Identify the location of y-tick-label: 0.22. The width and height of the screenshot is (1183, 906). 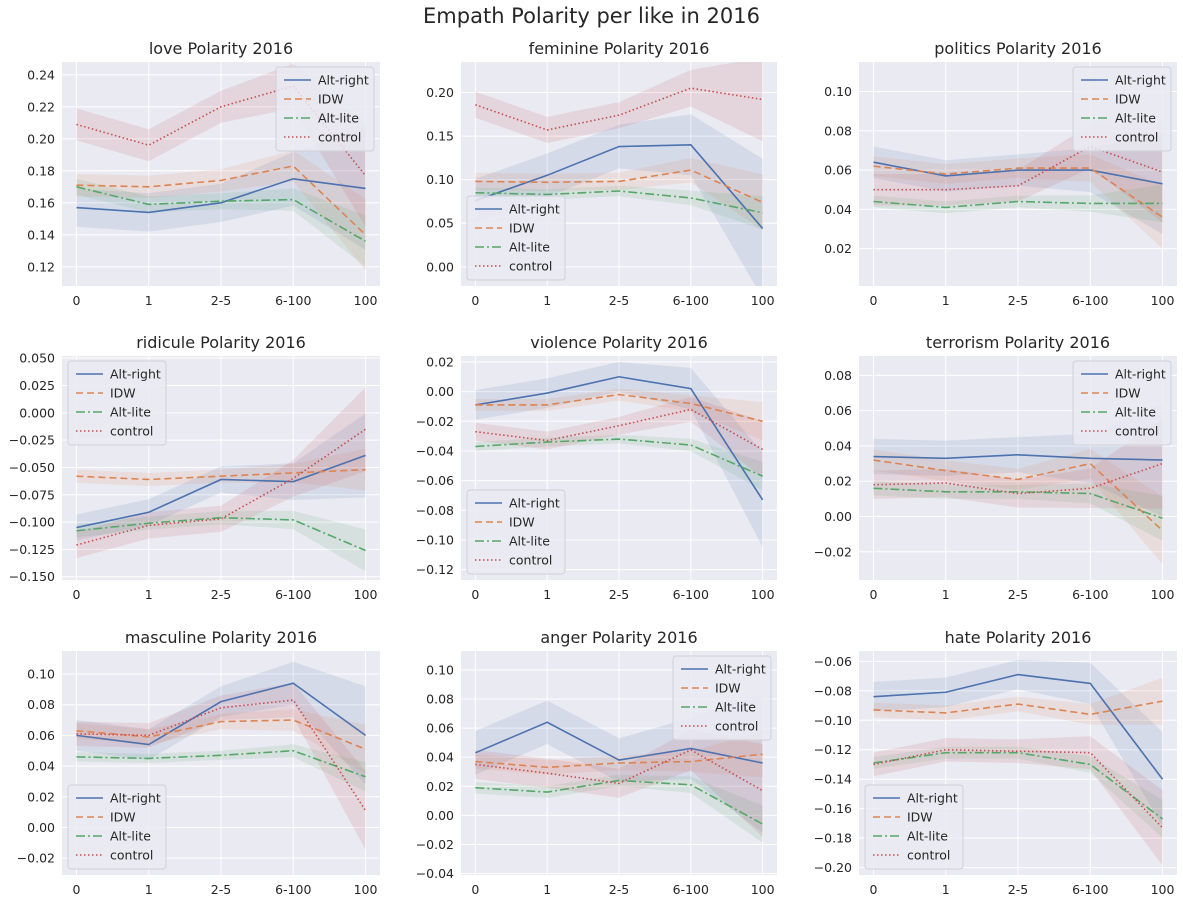
(41, 106).